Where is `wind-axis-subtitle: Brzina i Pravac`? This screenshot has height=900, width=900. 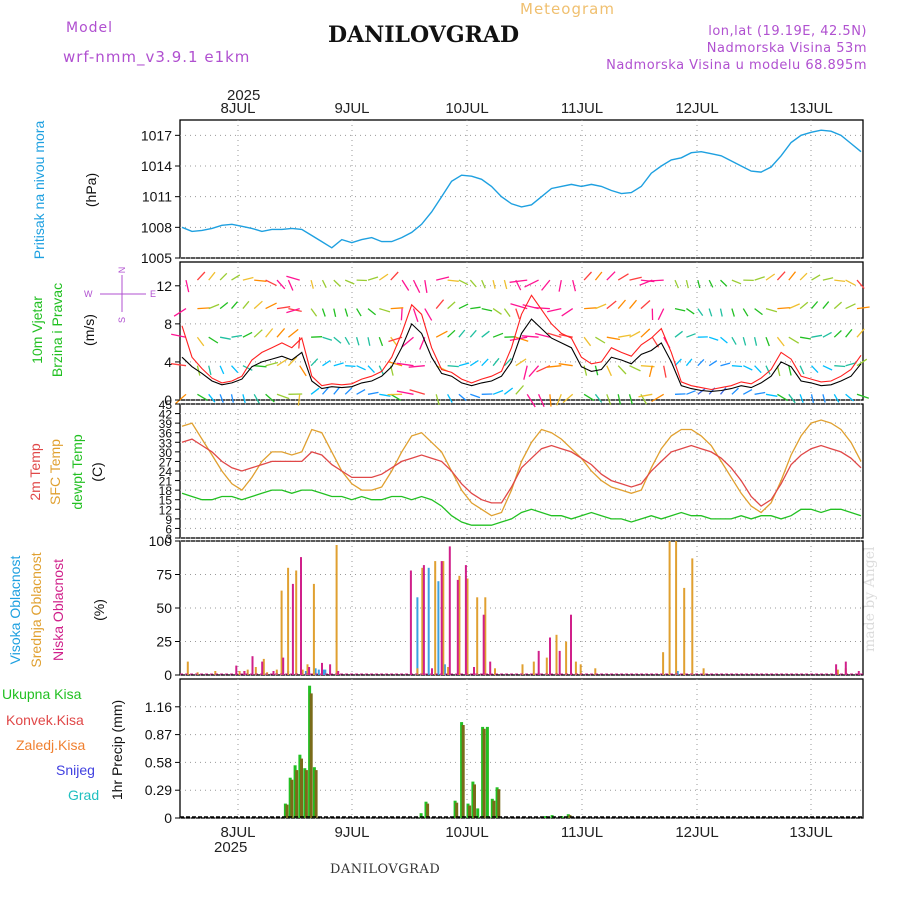 wind-axis-subtitle: Brzina i Pravac is located at coordinates (57, 330).